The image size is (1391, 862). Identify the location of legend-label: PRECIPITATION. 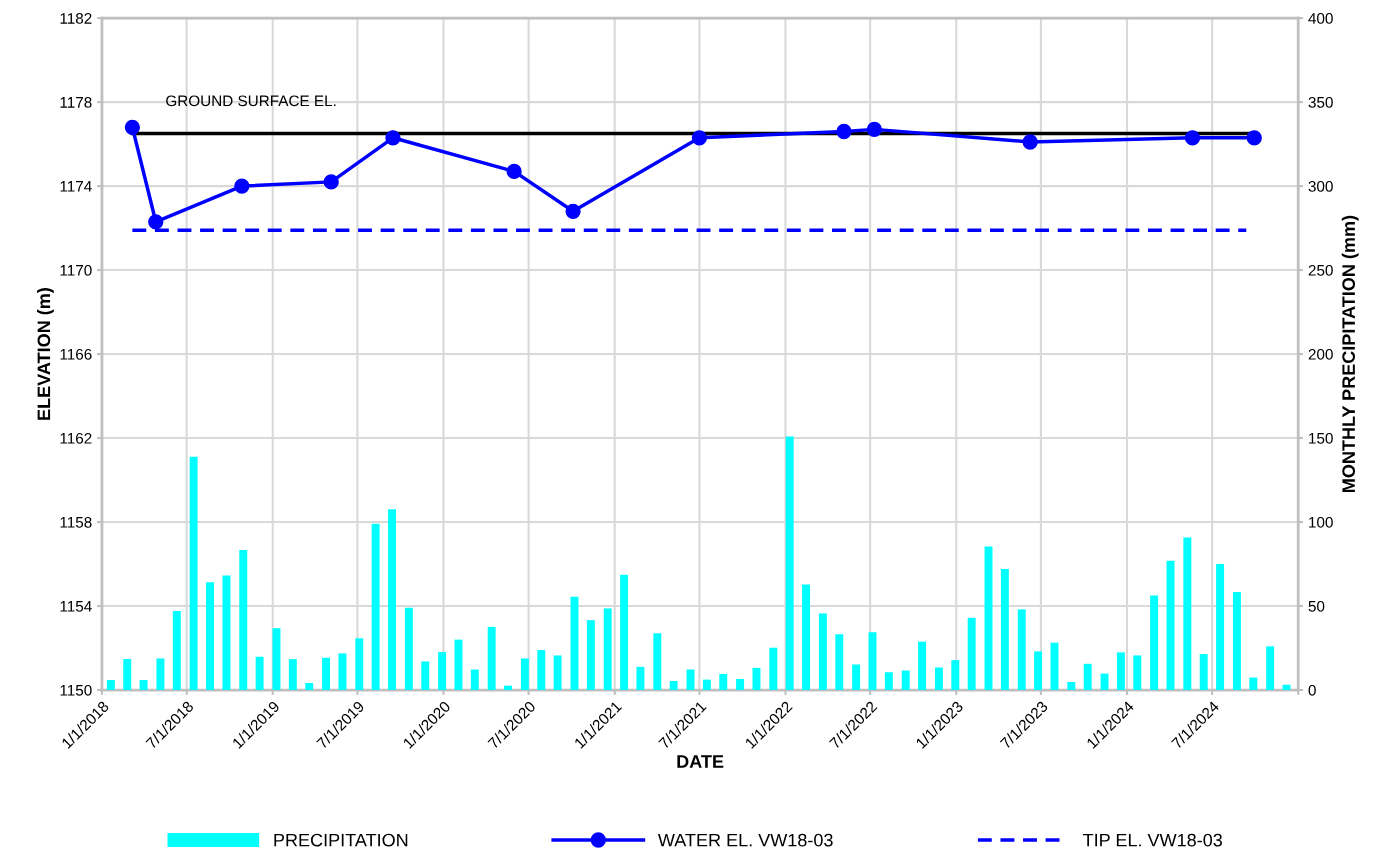
(341, 840).